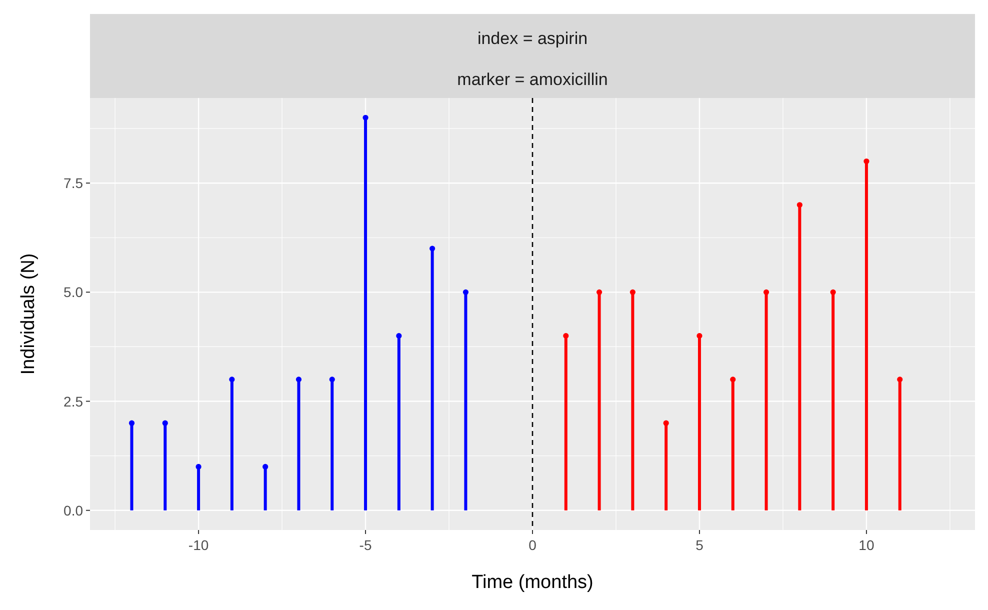 This screenshot has height=610, width=988. What do you see at coordinates (365, 545) in the screenshot?
I see `x-tick-label: -5` at bounding box center [365, 545].